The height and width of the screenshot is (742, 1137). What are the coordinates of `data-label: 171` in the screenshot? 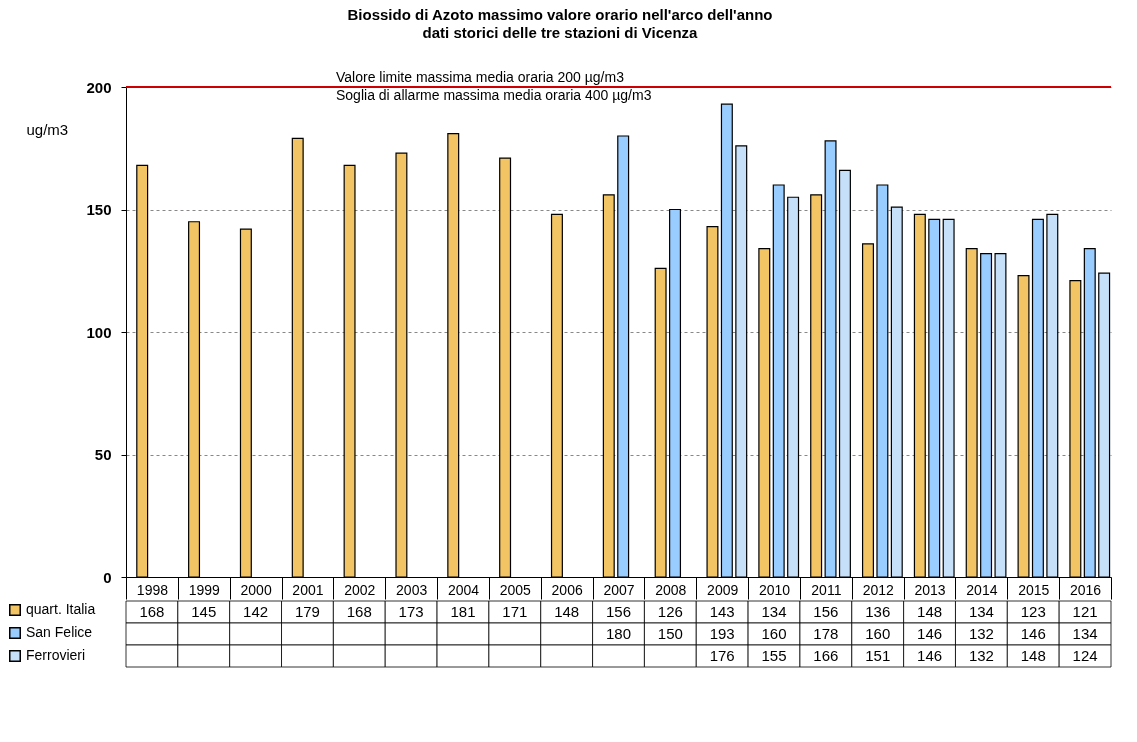 It's located at (515, 611).